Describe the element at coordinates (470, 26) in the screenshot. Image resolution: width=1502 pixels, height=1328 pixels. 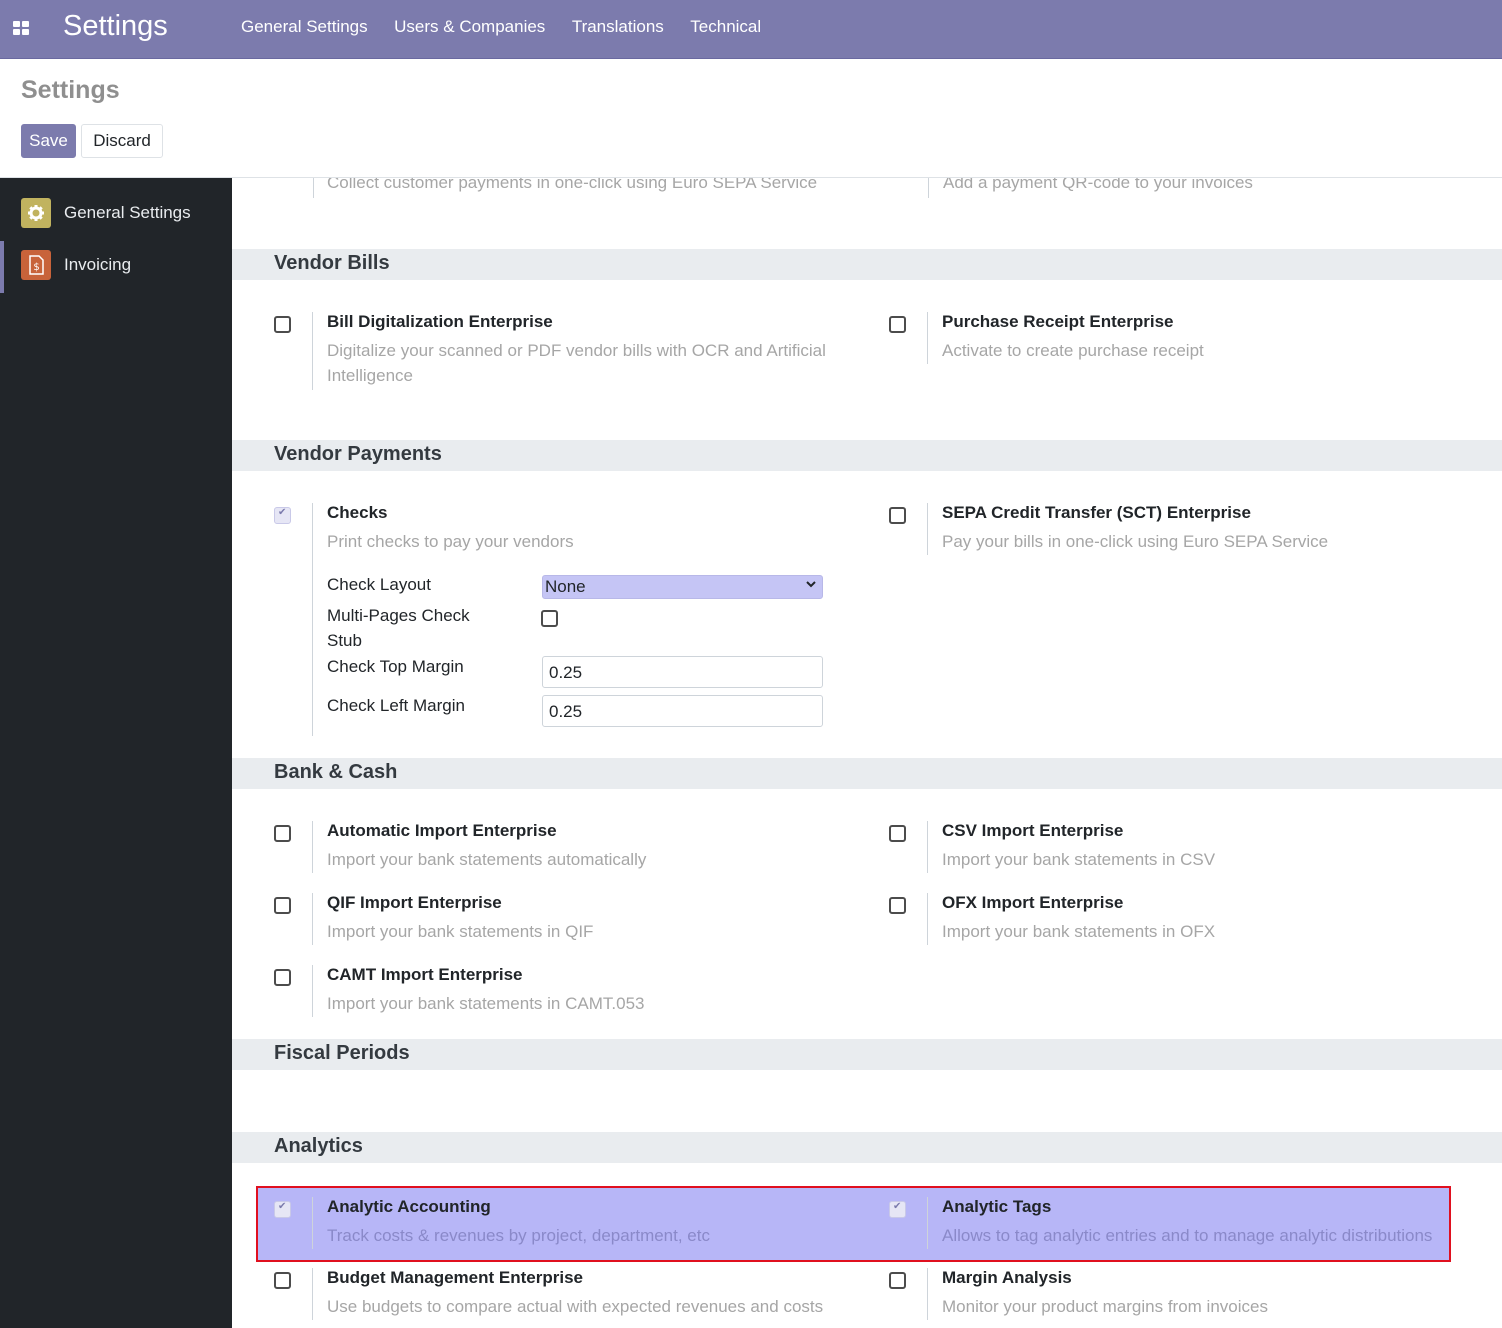
I see `menu-users-companies: Users & Companies` at that location.